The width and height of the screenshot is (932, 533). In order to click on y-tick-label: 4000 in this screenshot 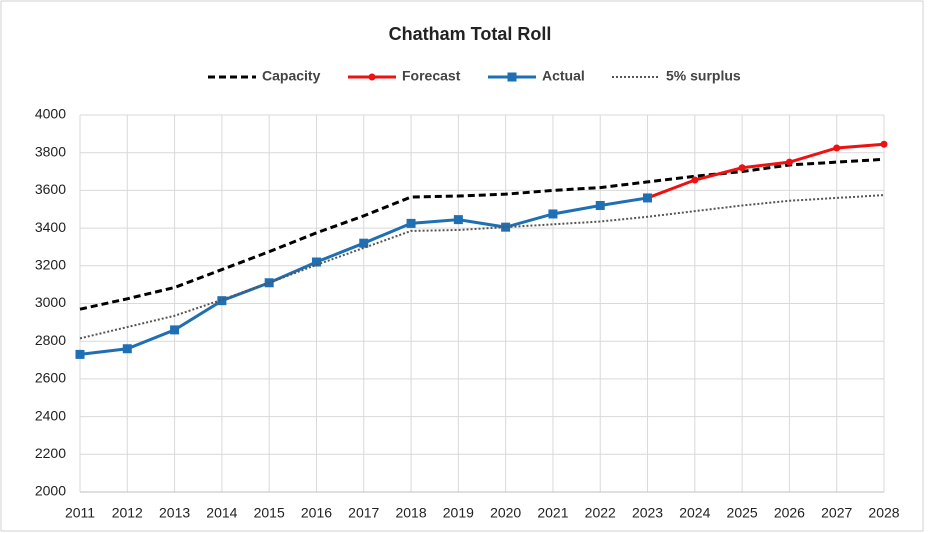, I will do `click(50, 114)`.